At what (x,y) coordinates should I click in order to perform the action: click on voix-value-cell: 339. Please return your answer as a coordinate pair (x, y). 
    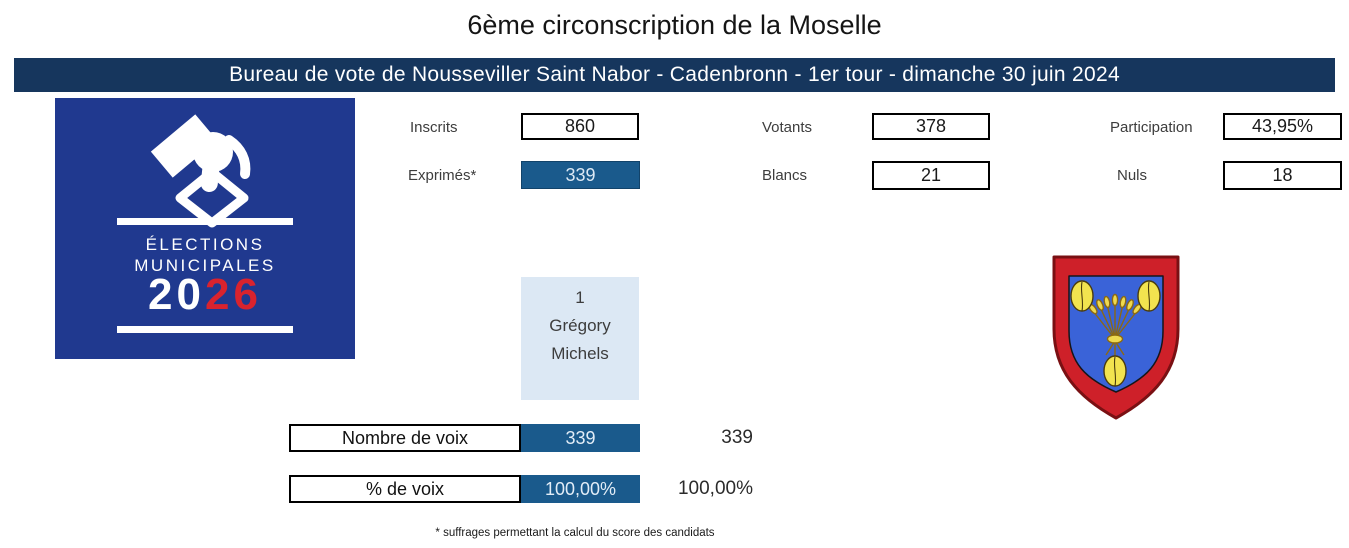
    Looking at the image, I should click on (580, 438).